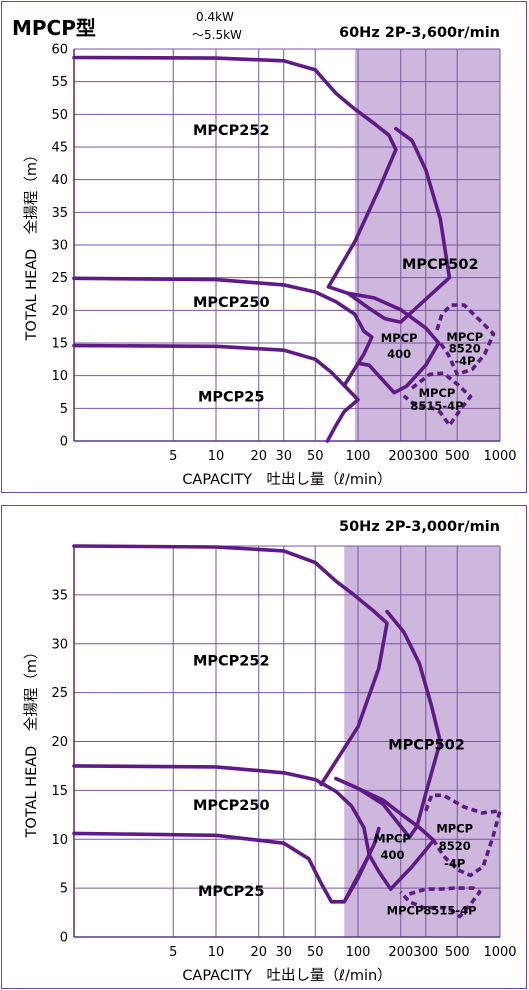 This screenshot has width=529, height=990. I want to click on series-mpcp8515-4p-curve, so click(437, 399).